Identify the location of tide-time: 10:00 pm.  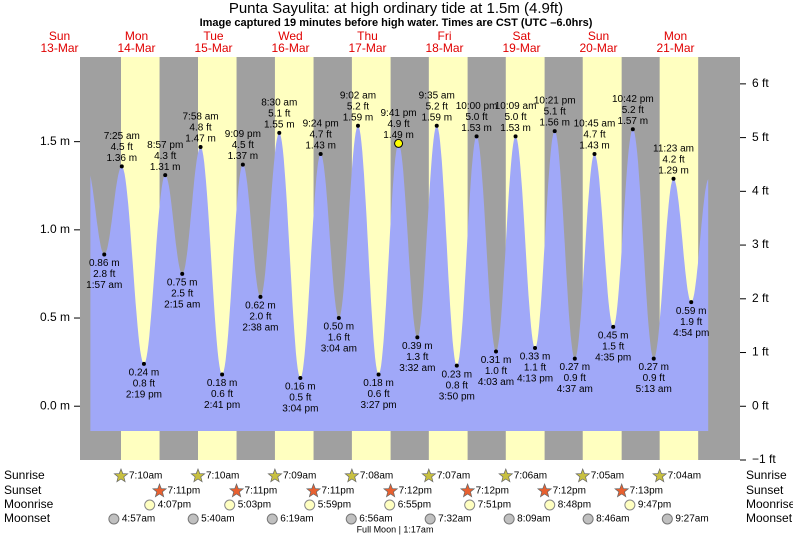
(477, 106).